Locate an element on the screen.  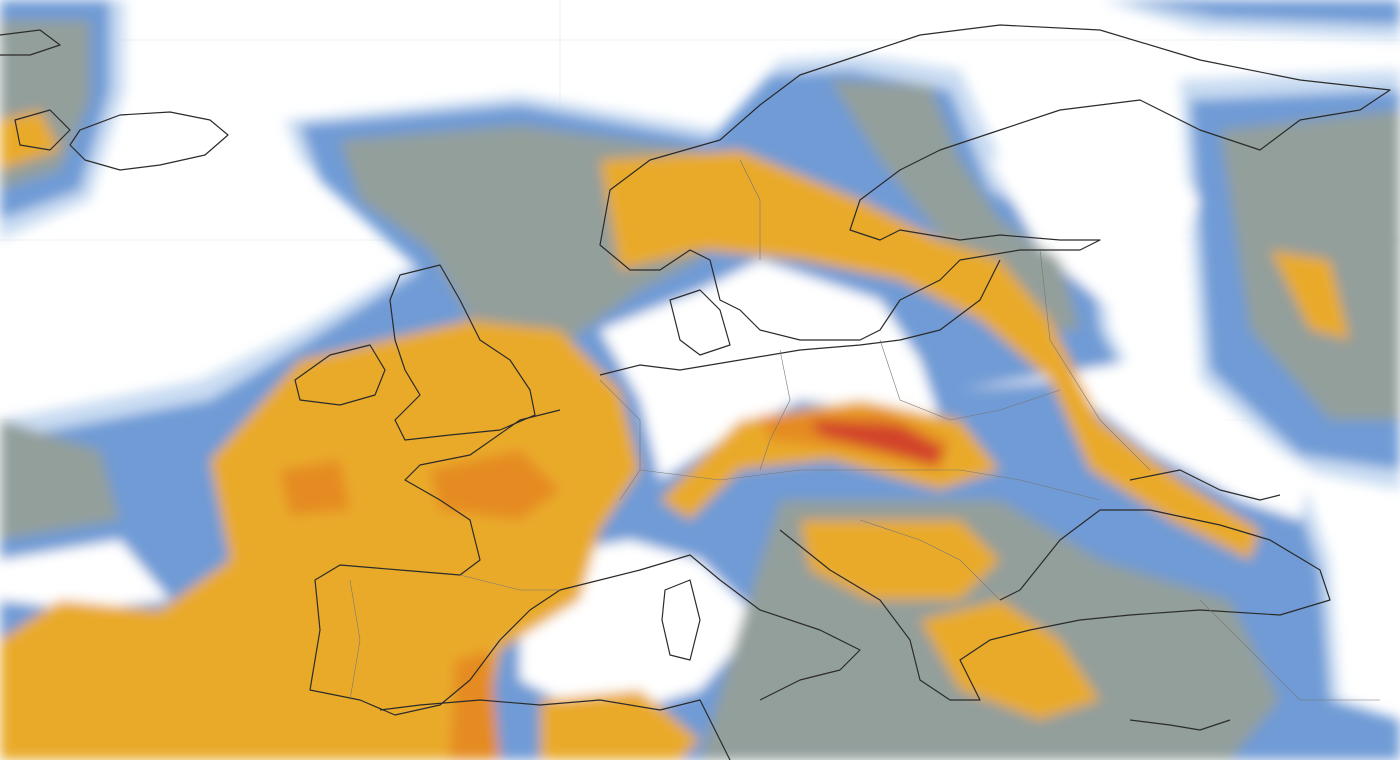
field-peak is located at coordinates (877, 442).